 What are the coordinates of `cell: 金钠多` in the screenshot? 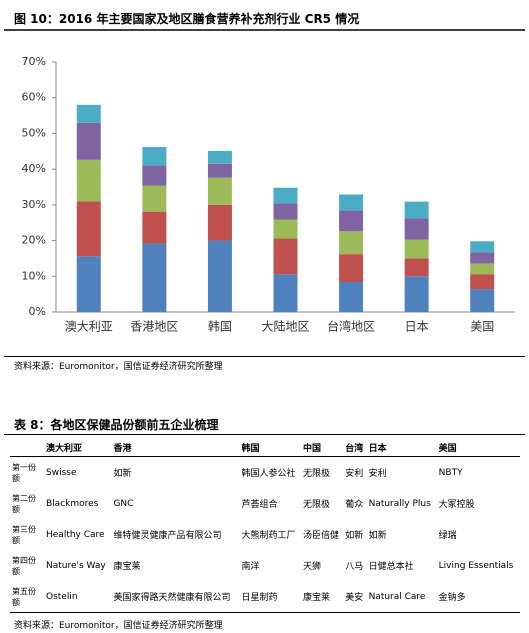 It's located at (478, 597).